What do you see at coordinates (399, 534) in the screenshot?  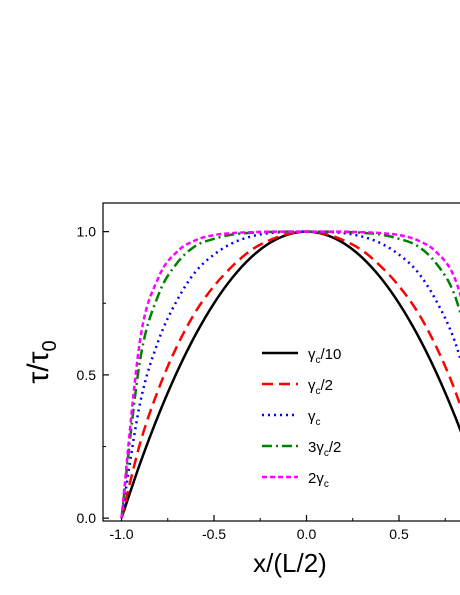 I see `x-tick-label: 0.5` at bounding box center [399, 534].